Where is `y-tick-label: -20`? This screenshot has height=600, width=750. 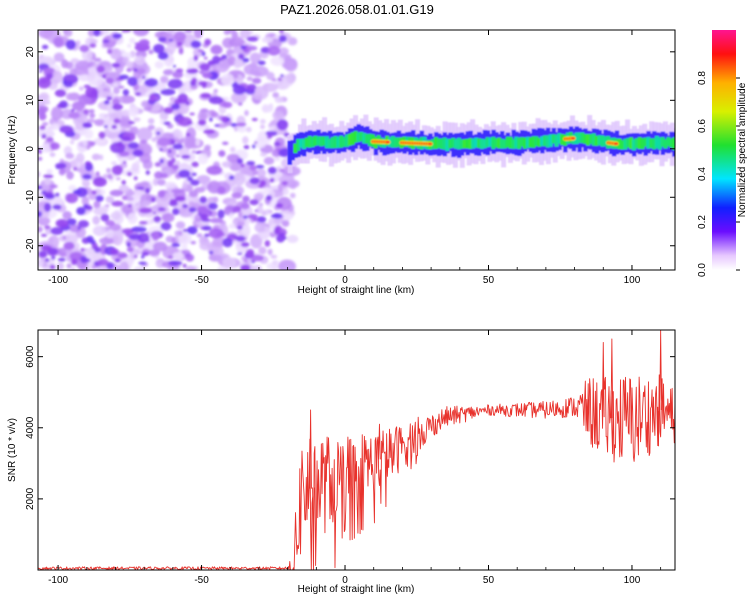 y-tick-label: -20 is located at coordinates (30, 245).